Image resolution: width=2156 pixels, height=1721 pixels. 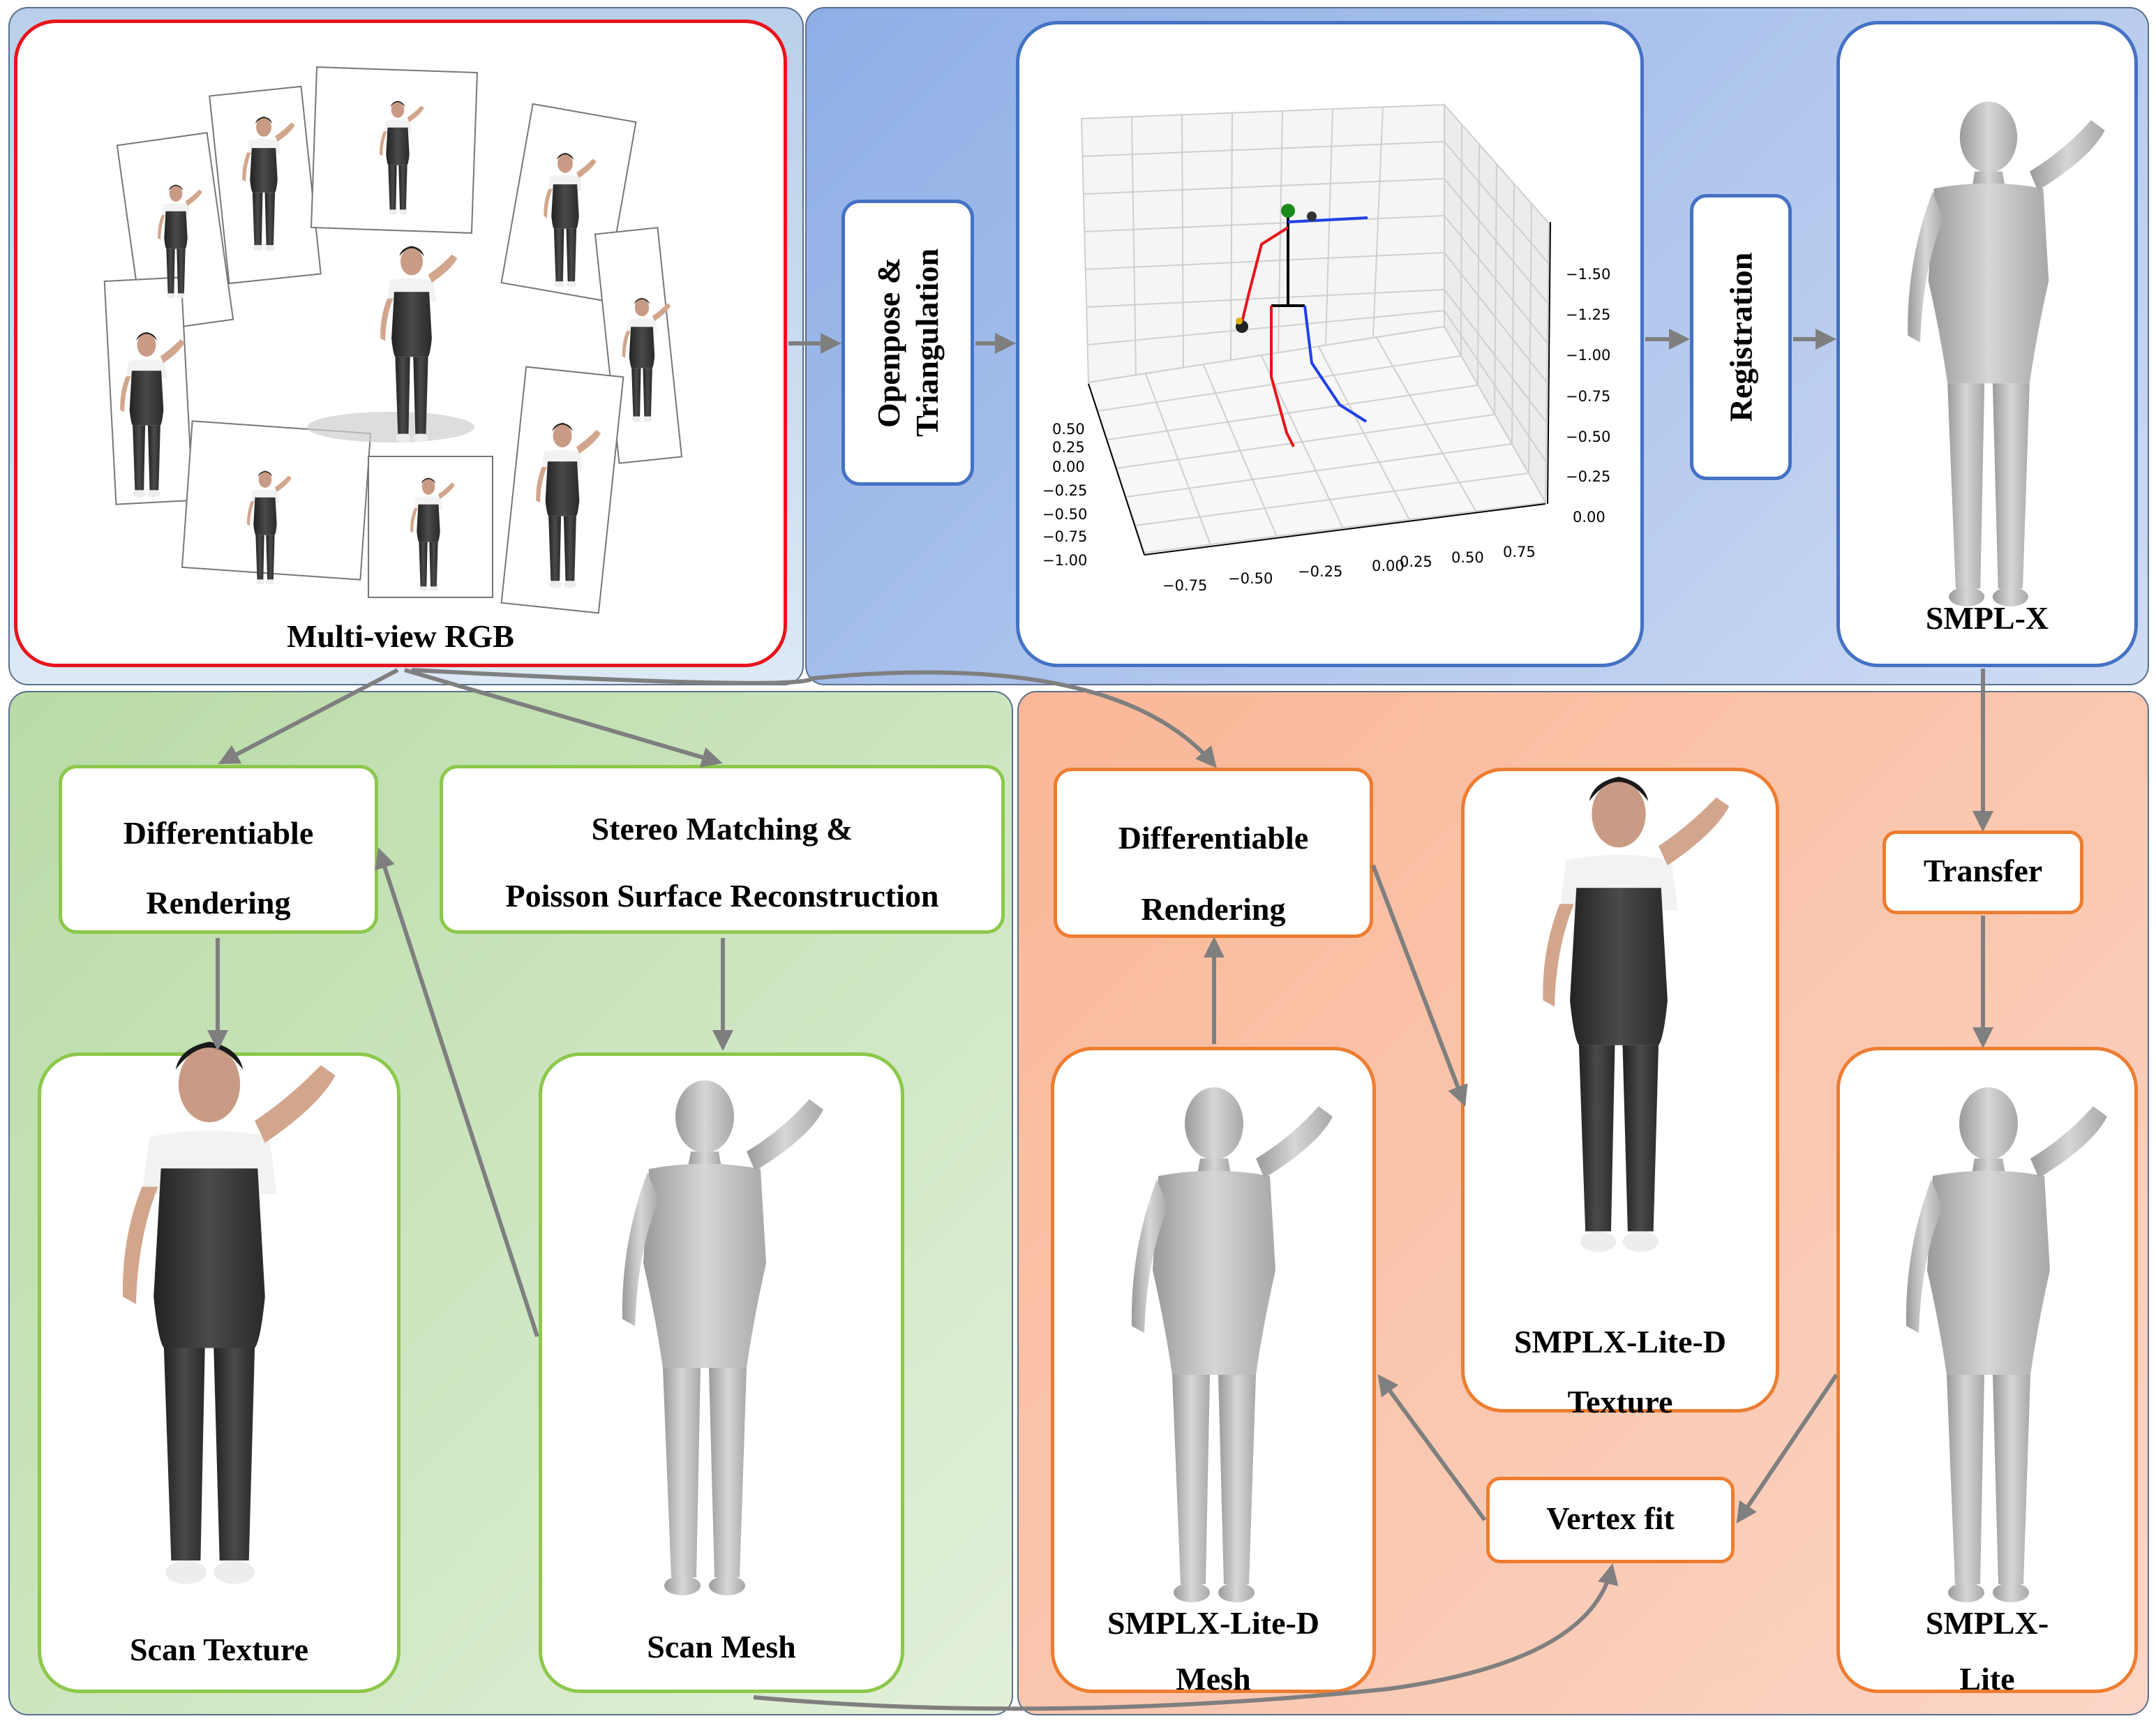 I want to click on arrow-lite-to-vertexfit, so click(x=1787, y=1448).